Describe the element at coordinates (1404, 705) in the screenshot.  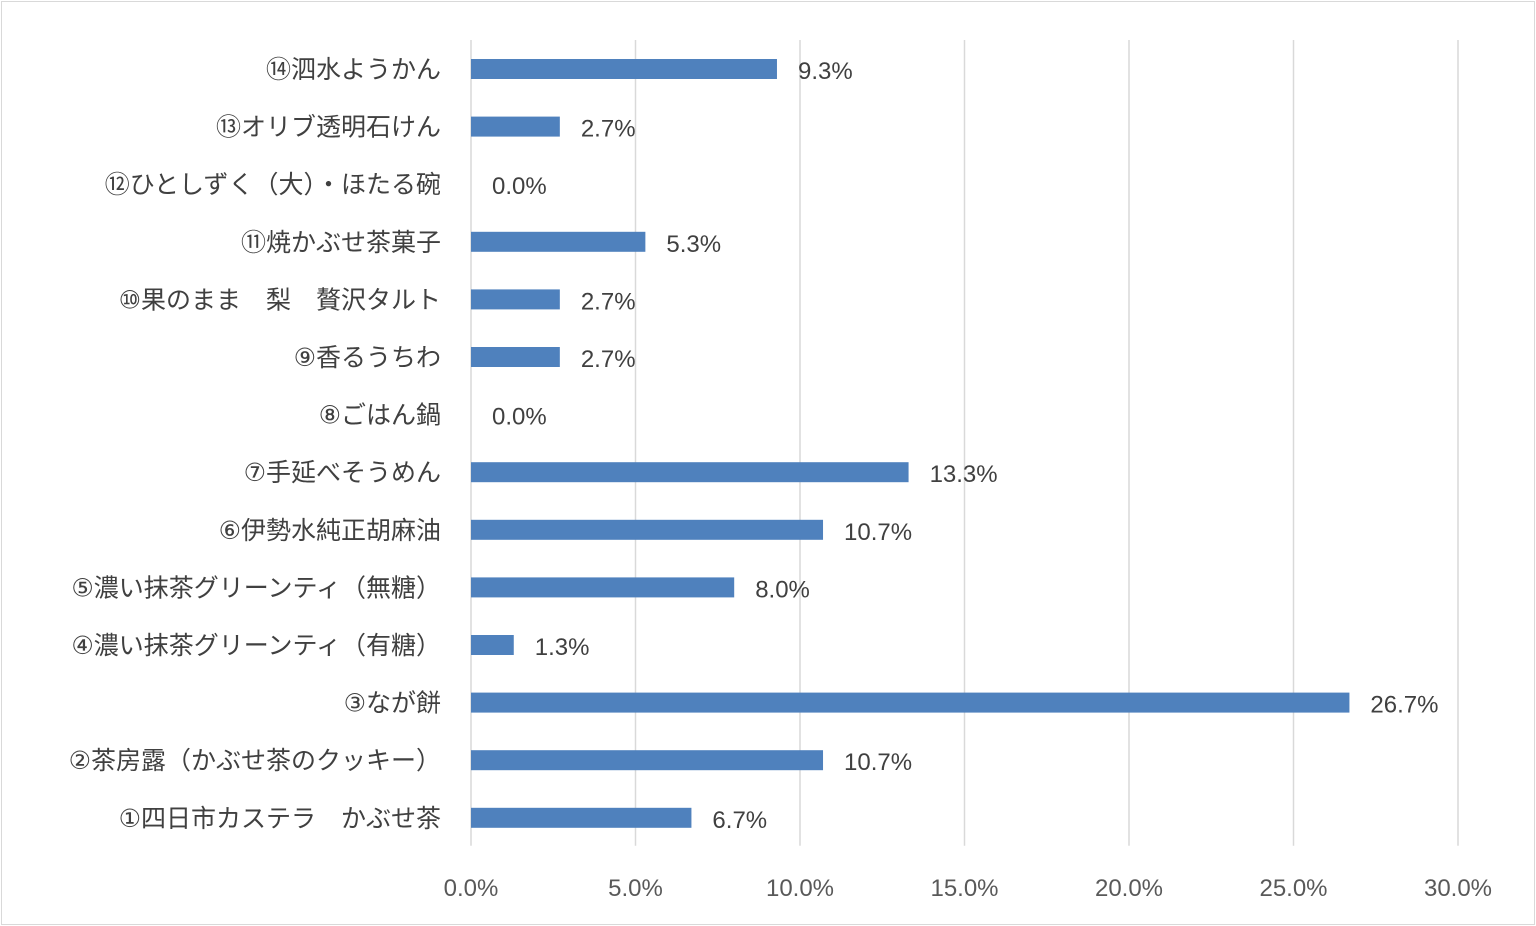
I see `data-label: 26.7%` at that location.